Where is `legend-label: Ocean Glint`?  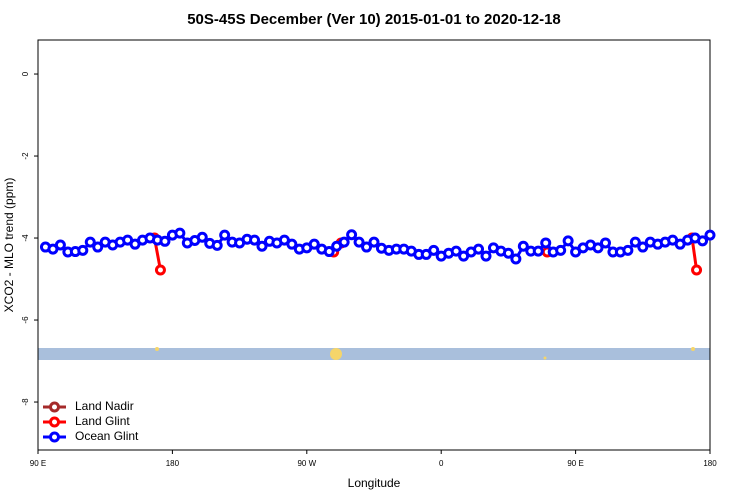 legend-label: Ocean Glint is located at coordinates (107, 436).